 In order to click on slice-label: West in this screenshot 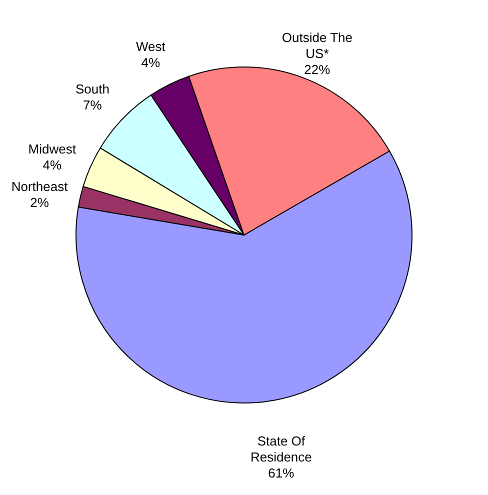, I will do `click(151, 46)`.